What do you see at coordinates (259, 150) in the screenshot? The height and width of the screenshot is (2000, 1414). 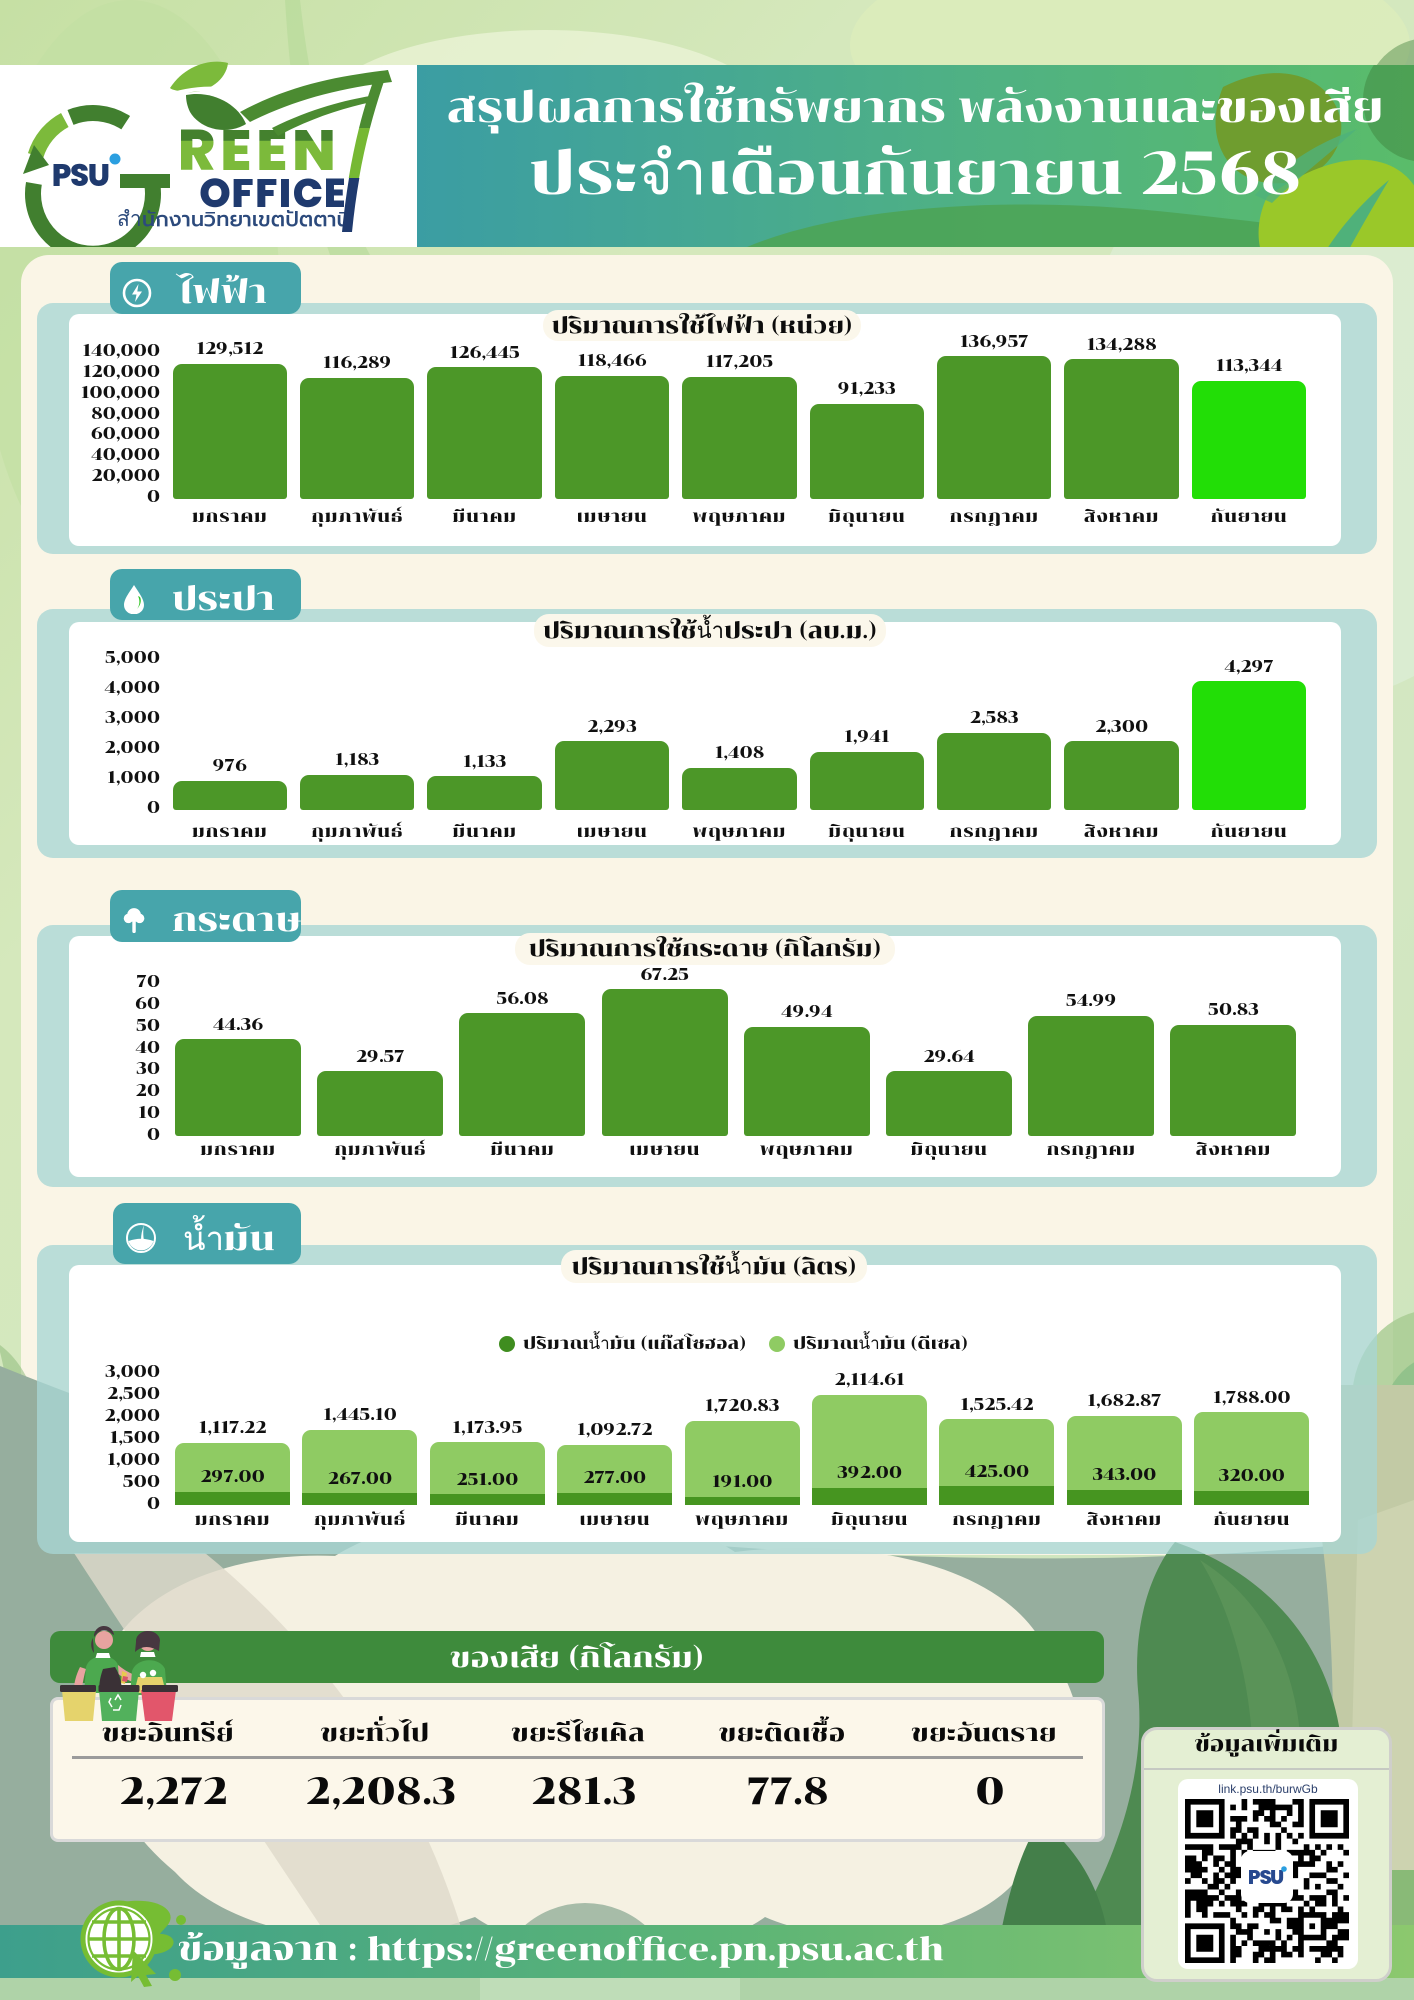 I see `svg-text: REEN` at bounding box center [259, 150].